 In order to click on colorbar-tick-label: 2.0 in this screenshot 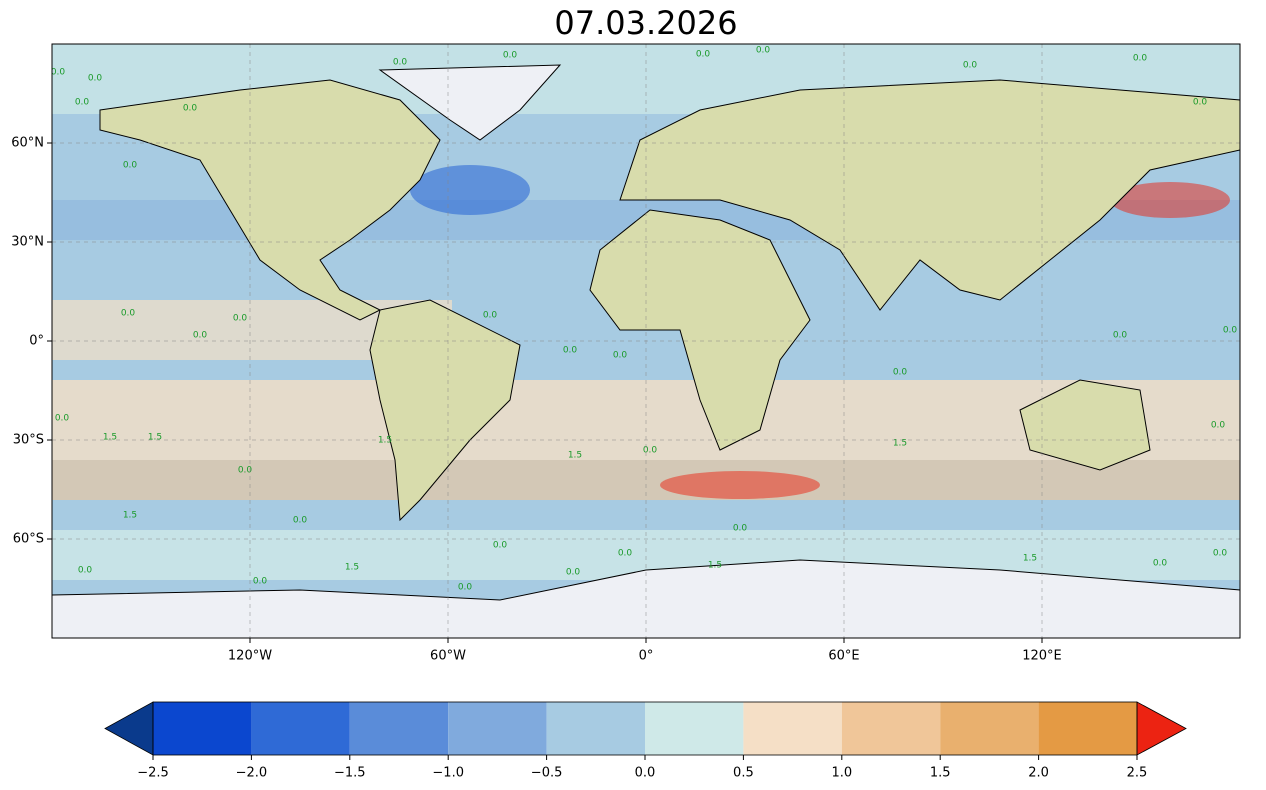, I will do `click(1038, 773)`.